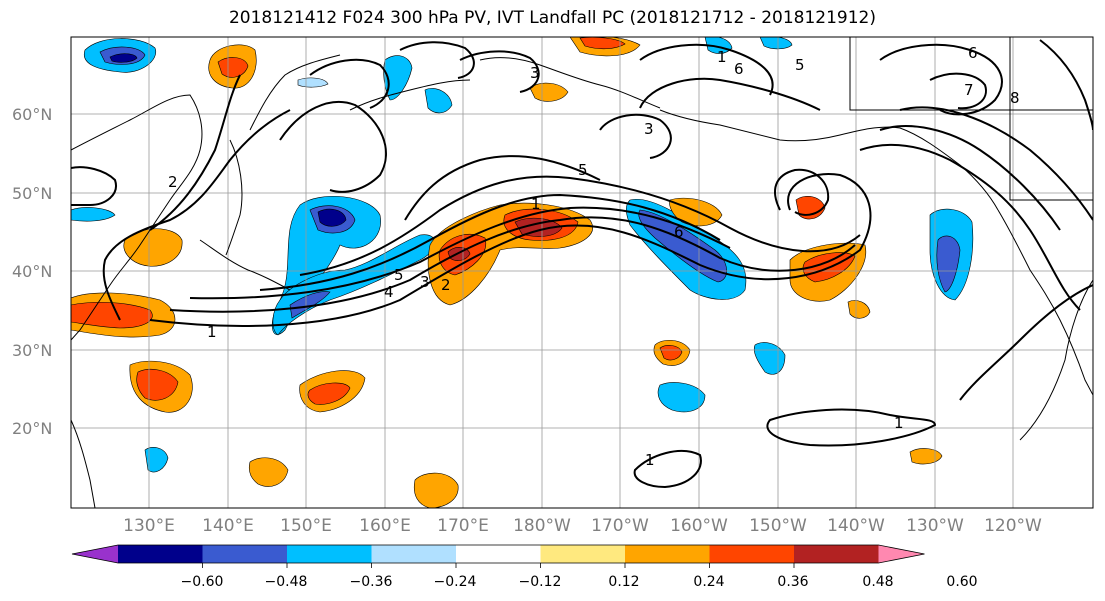  I want to click on shade-neg-130w-core, so click(948, 264).